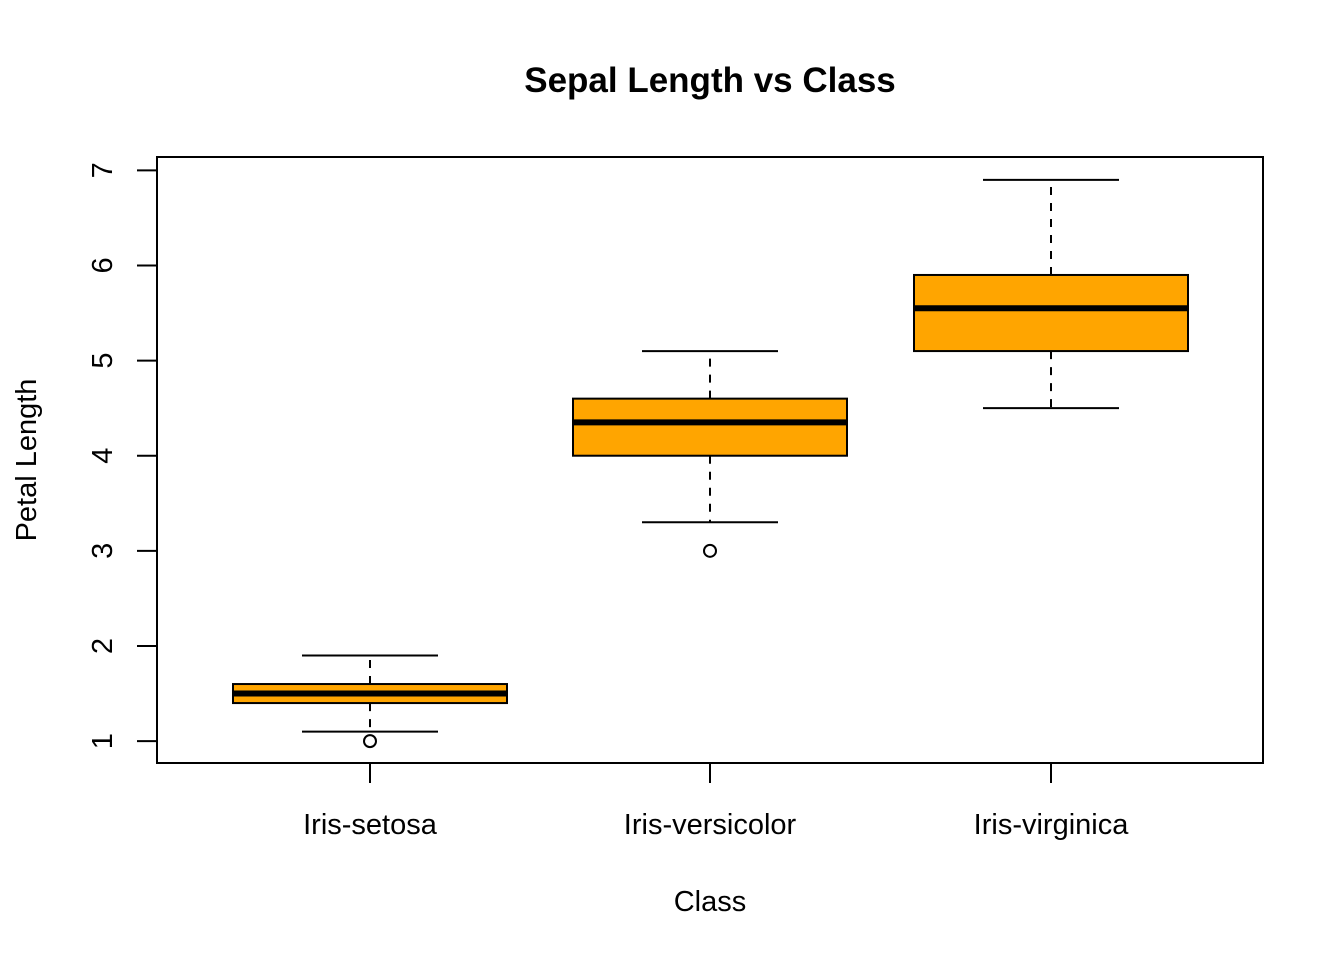 The width and height of the screenshot is (1344, 960). What do you see at coordinates (103, 646) in the screenshot?
I see `y-tick-label: 2` at bounding box center [103, 646].